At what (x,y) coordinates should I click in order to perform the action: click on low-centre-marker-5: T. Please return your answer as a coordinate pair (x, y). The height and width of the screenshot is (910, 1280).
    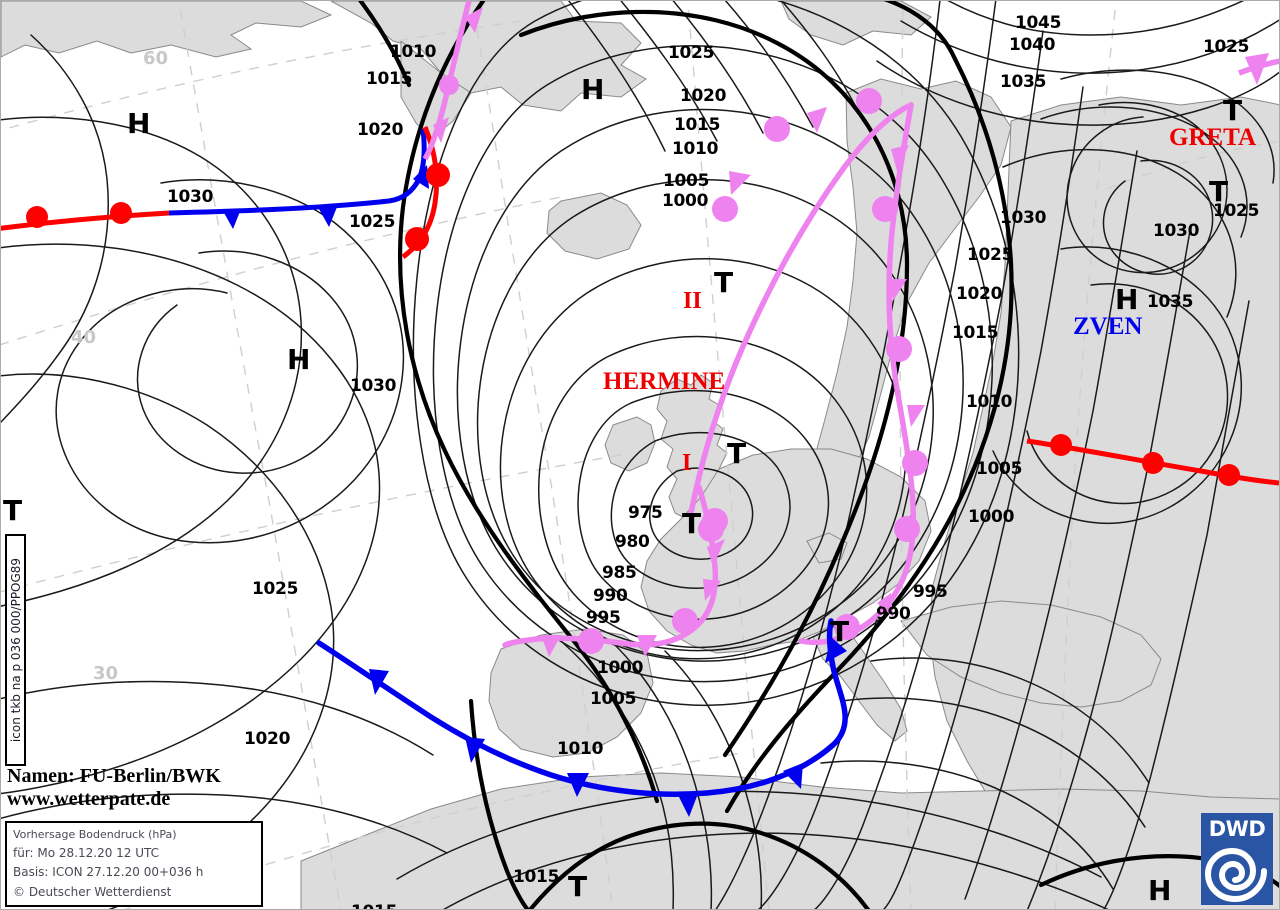
    Looking at the image, I should click on (692, 523).